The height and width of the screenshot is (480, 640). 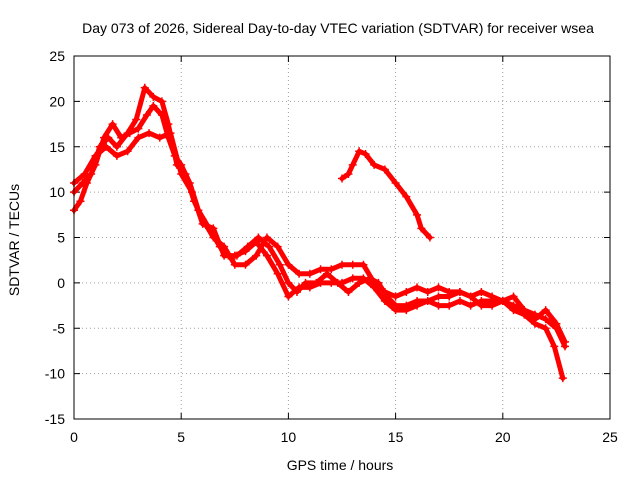 What do you see at coordinates (74, 437) in the screenshot?
I see `x-tick-label: 0` at bounding box center [74, 437].